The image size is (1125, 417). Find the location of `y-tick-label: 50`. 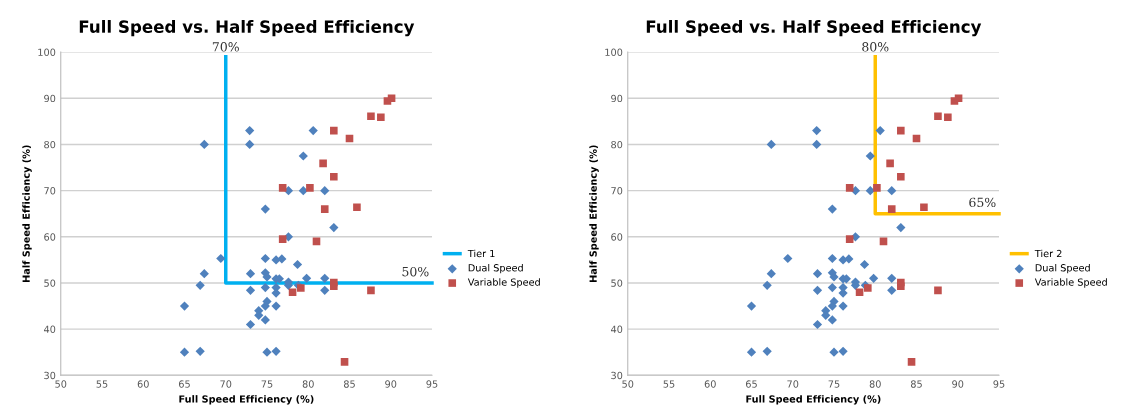

y-tick-label: 50 is located at coordinates (50, 283).